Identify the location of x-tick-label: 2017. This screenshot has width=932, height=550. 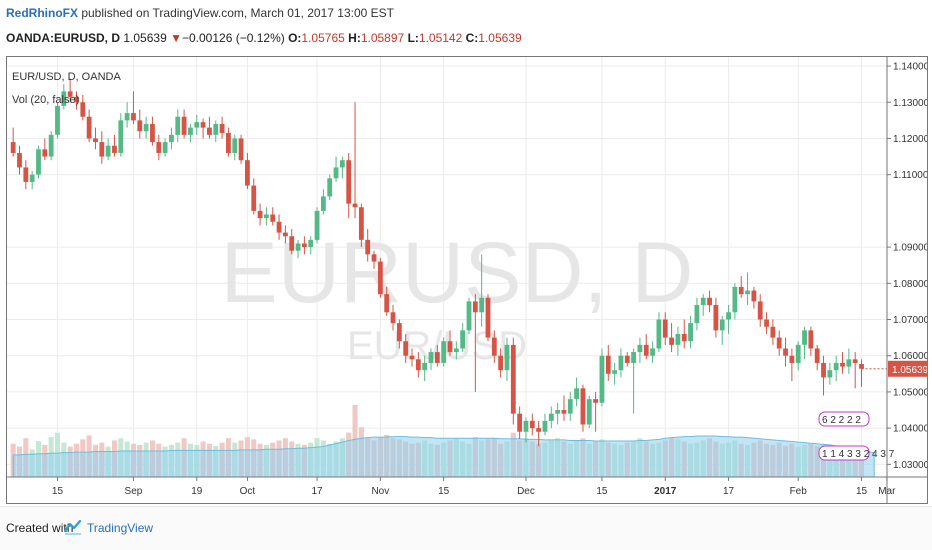
(665, 491).